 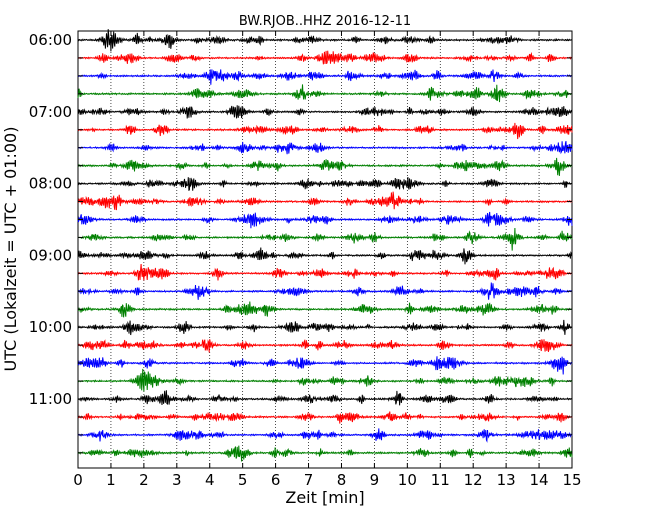 I want to click on chart-title: BW.RJOB..HHZ 2016-12-11, so click(x=325, y=21).